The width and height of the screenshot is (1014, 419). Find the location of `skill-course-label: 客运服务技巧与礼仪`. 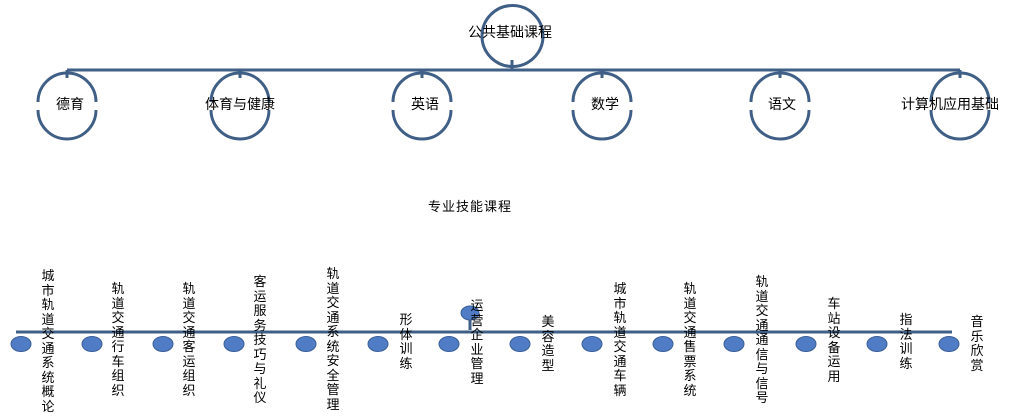

skill-course-label: 客运服务技巧与礼仪 is located at coordinates (260, 340).